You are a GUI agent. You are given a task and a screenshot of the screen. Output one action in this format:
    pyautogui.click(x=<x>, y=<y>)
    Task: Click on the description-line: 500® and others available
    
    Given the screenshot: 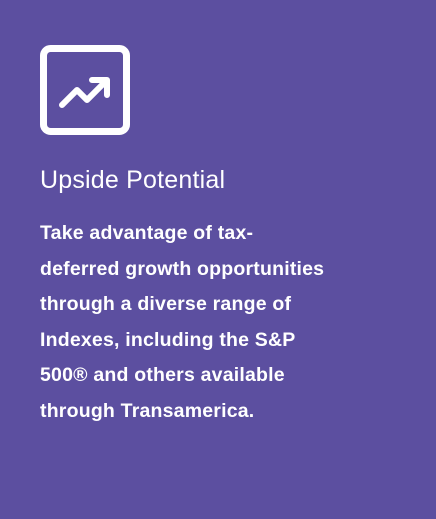 What is the action you would take?
    pyautogui.click(x=162, y=375)
    